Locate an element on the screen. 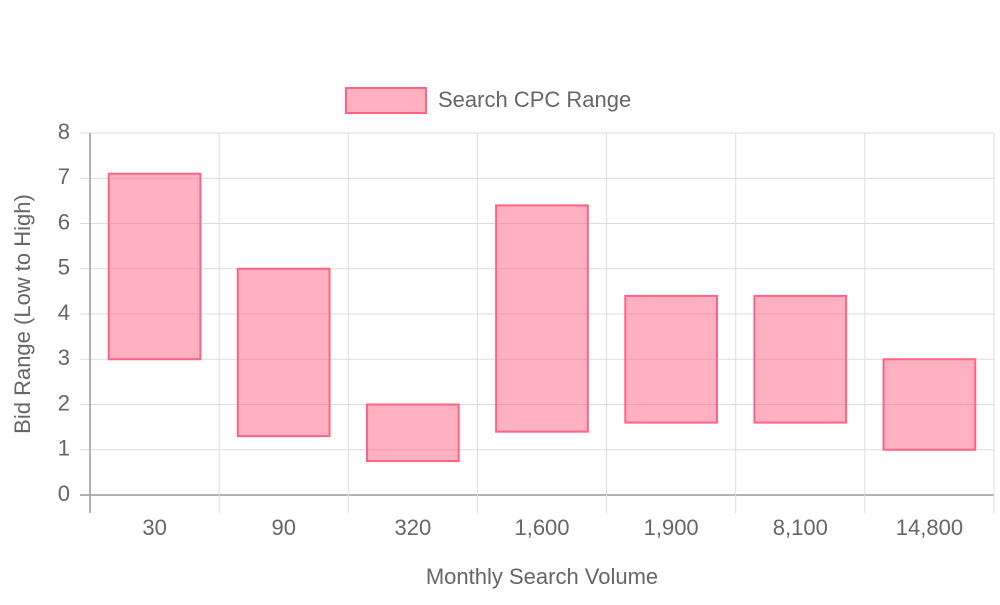 Image resolution: width=1000 pixels, height=605 pixels. y-tick-label: 6 is located at coordinates (64, 221).